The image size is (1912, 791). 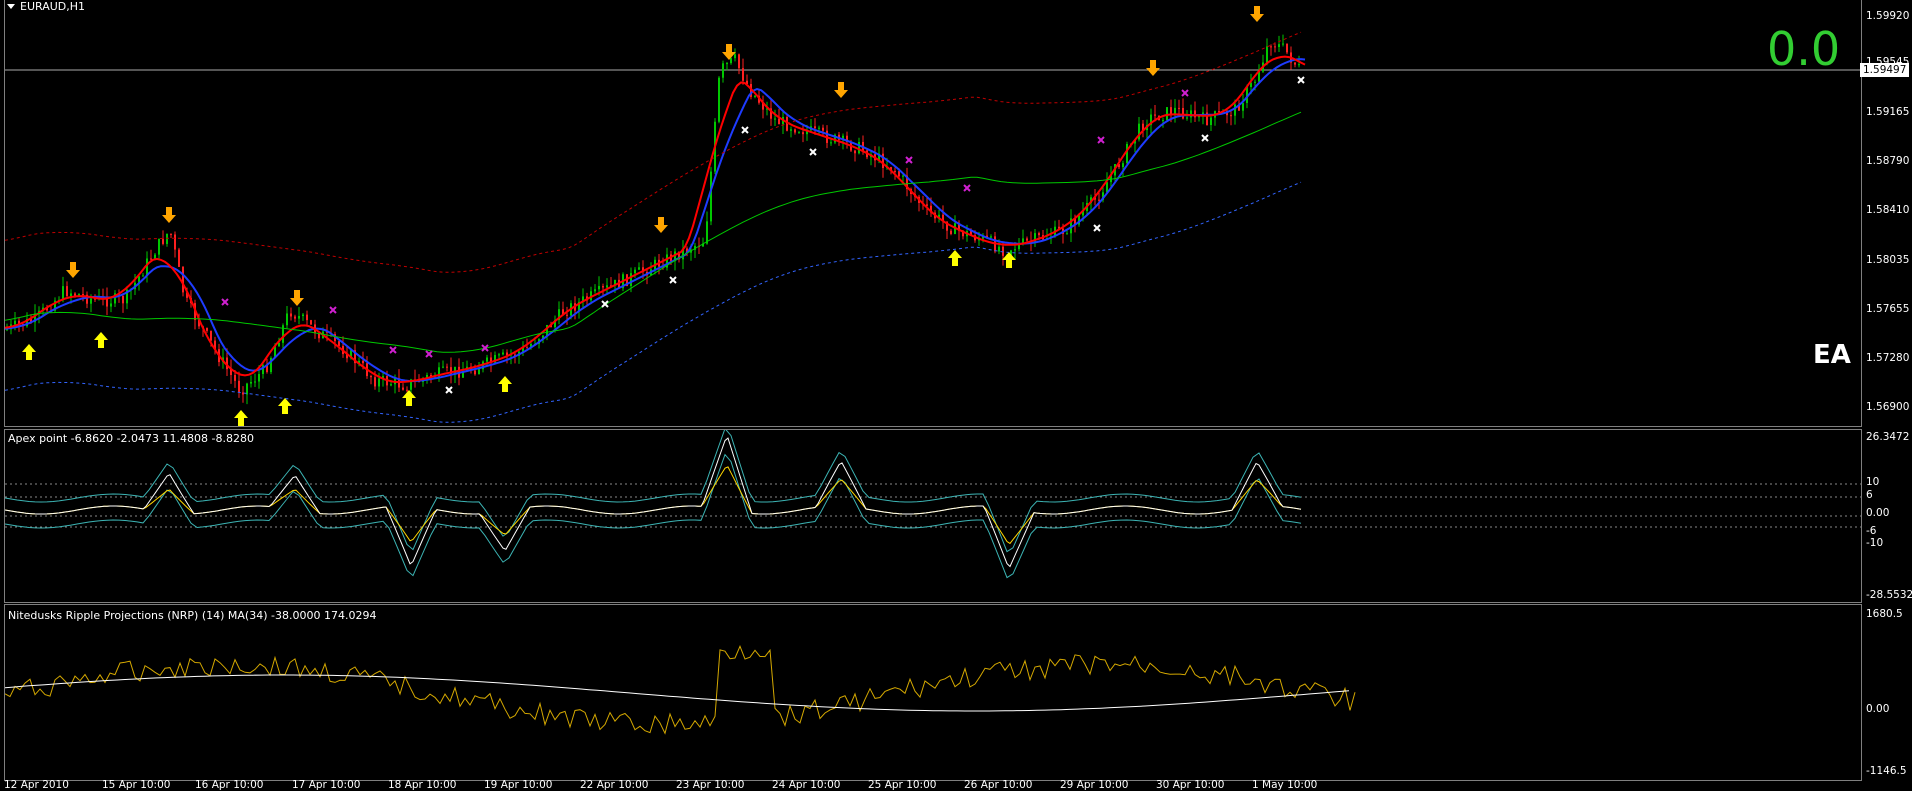 What do you see at coordinates (11, 6) in the screenshot?
I see `chart-menu-triangle-icon` at bounding box center [11, 6].